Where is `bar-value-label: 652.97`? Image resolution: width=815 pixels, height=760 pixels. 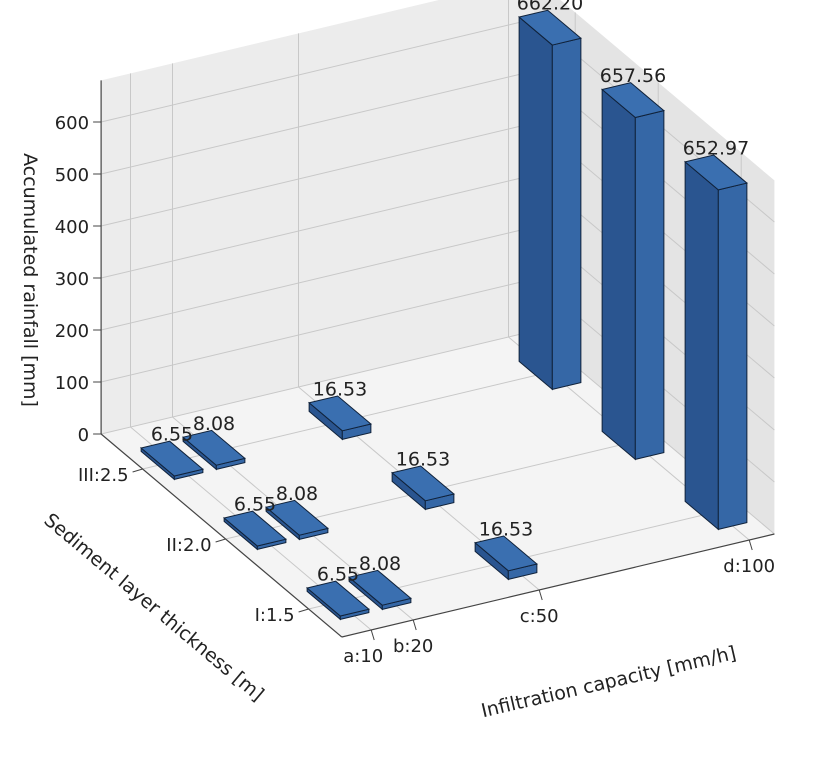
bar-value-label: 652.97 is located at coordinates (716, 148).